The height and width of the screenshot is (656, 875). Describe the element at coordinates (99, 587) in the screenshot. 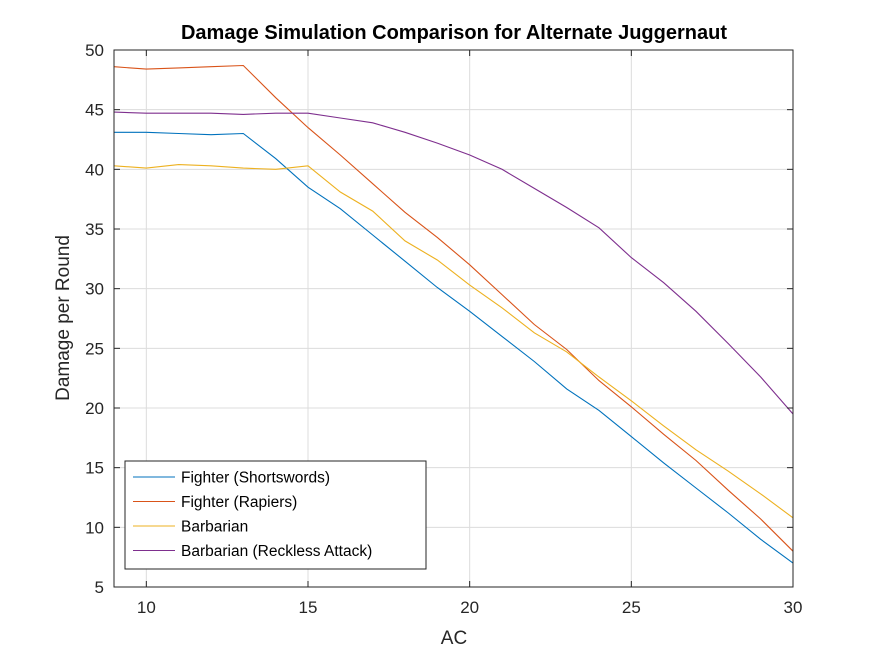

I see `y-tick-label: 5` at that location.